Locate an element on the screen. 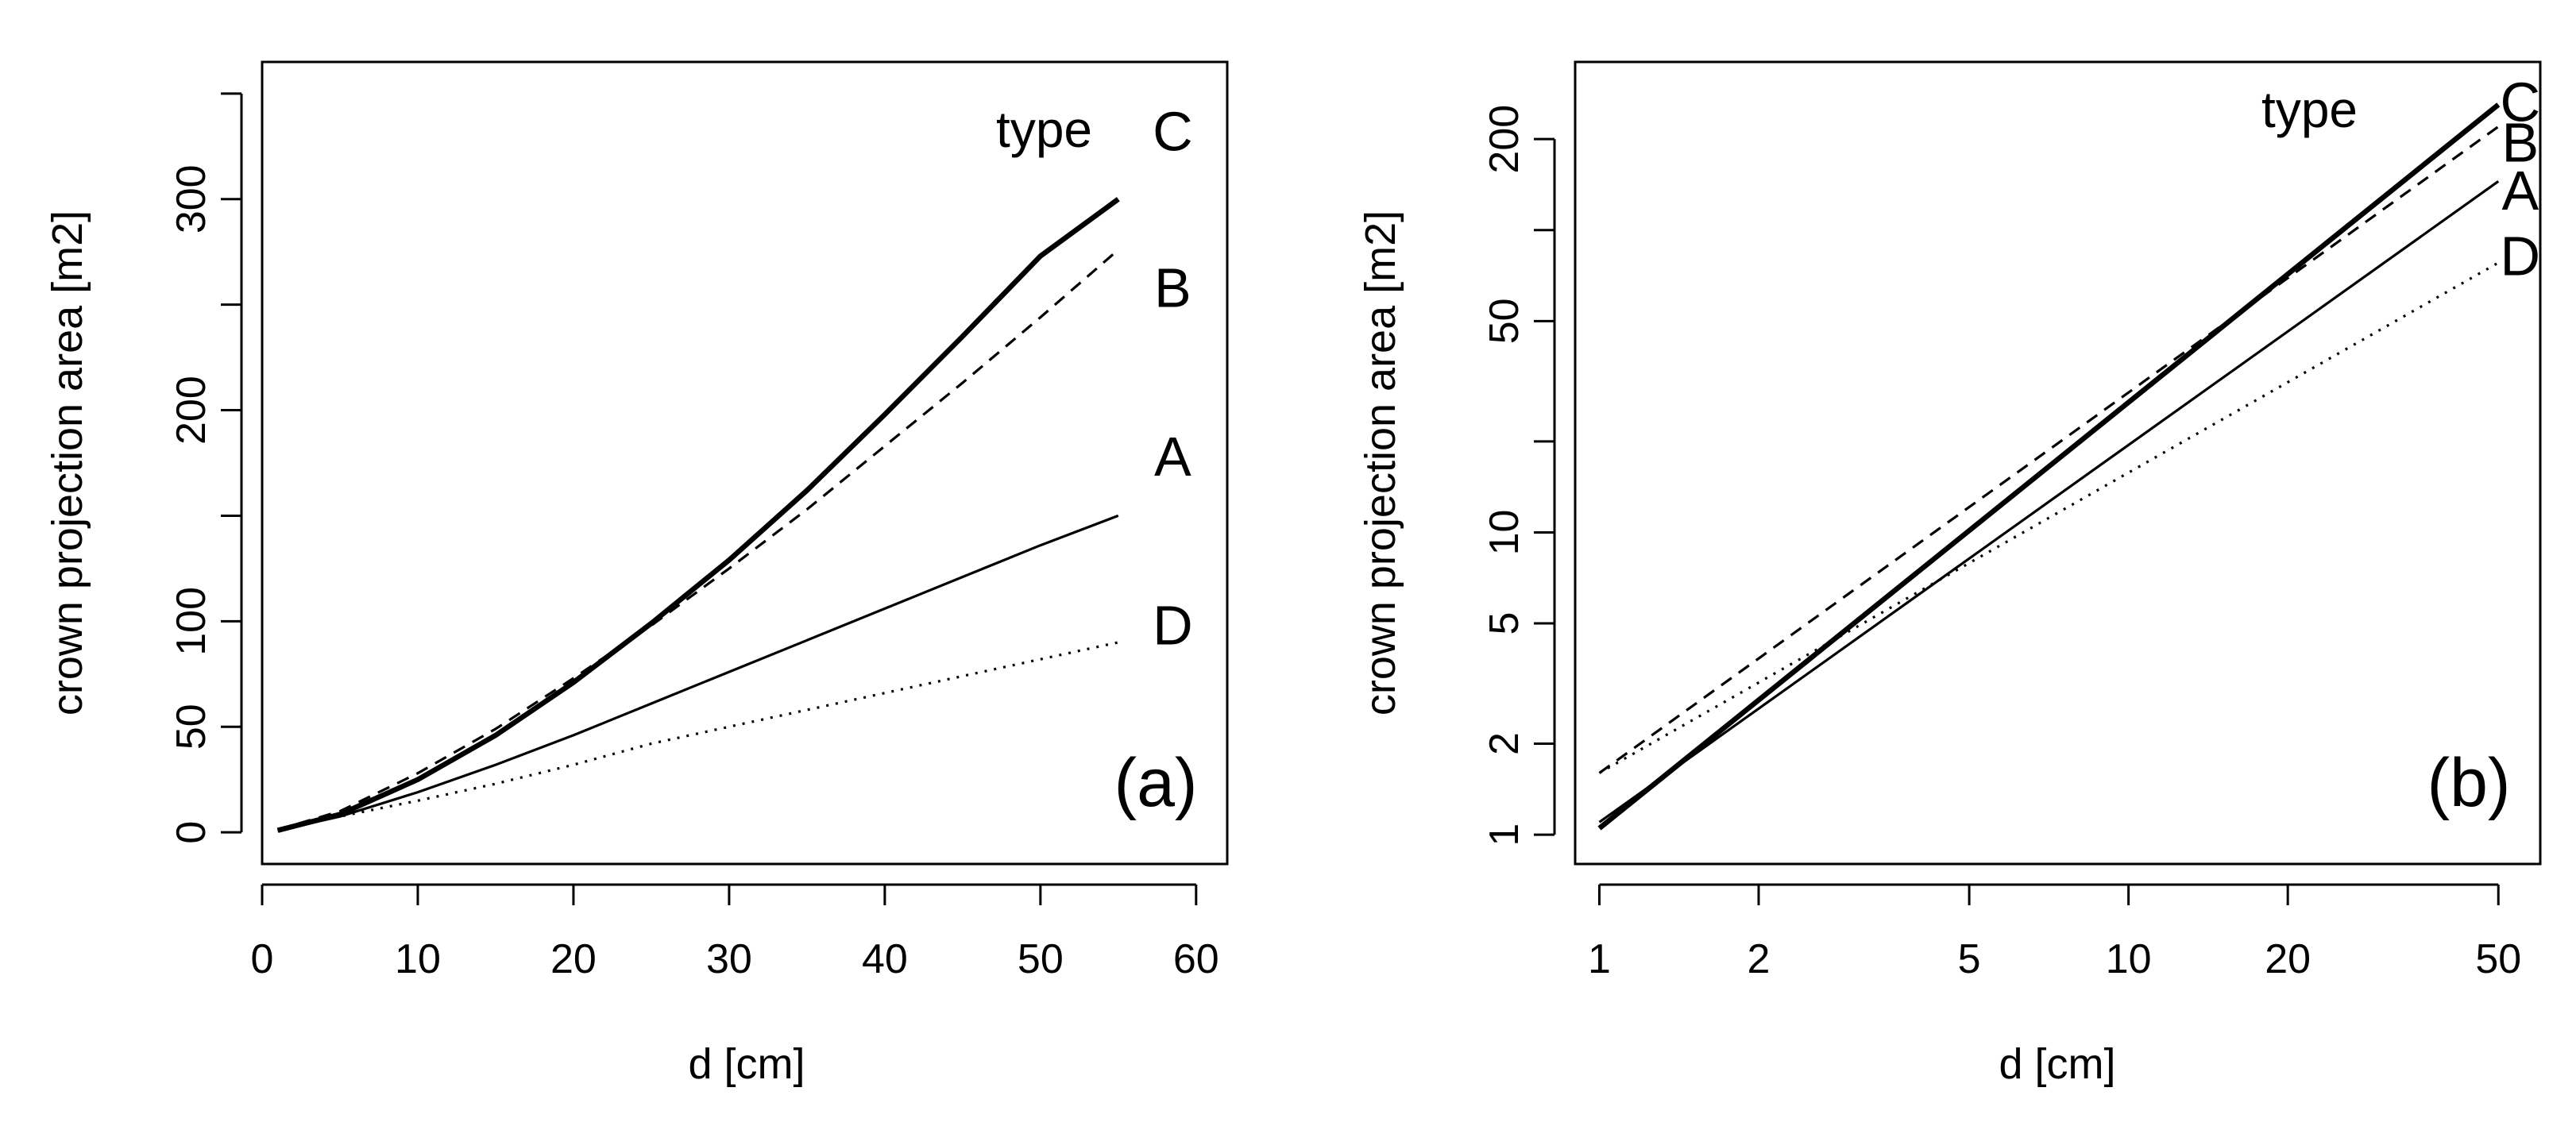  series-line-D is located at coordinates (698, 736).